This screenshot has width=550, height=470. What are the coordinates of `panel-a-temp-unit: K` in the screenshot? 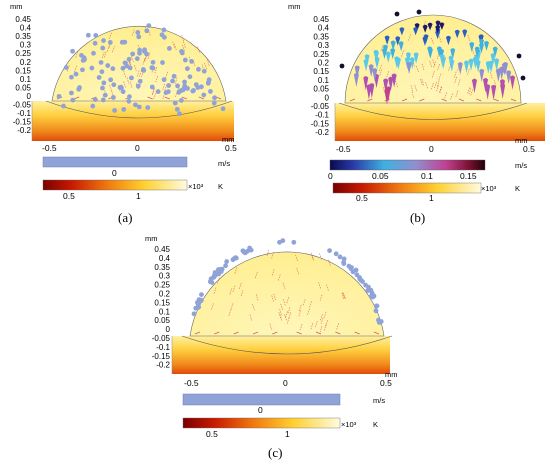 It's located at (220, 186).